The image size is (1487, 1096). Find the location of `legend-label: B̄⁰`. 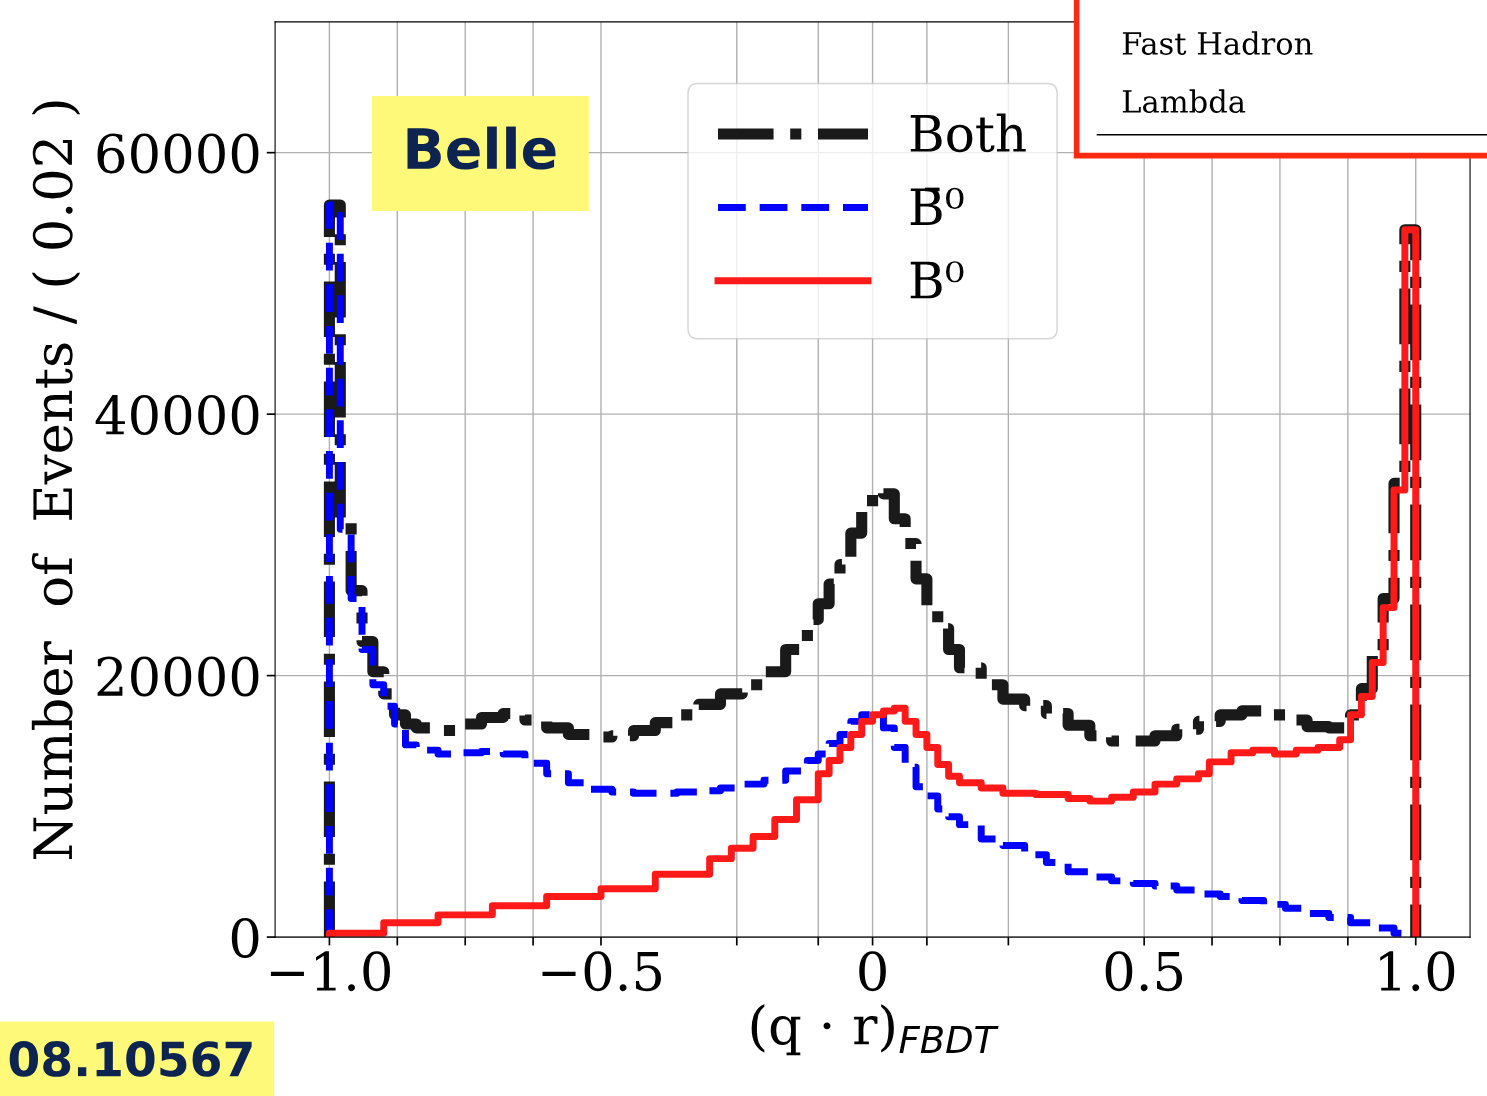

legend-label: B̄⁰ is located at coordinates (937, 206).